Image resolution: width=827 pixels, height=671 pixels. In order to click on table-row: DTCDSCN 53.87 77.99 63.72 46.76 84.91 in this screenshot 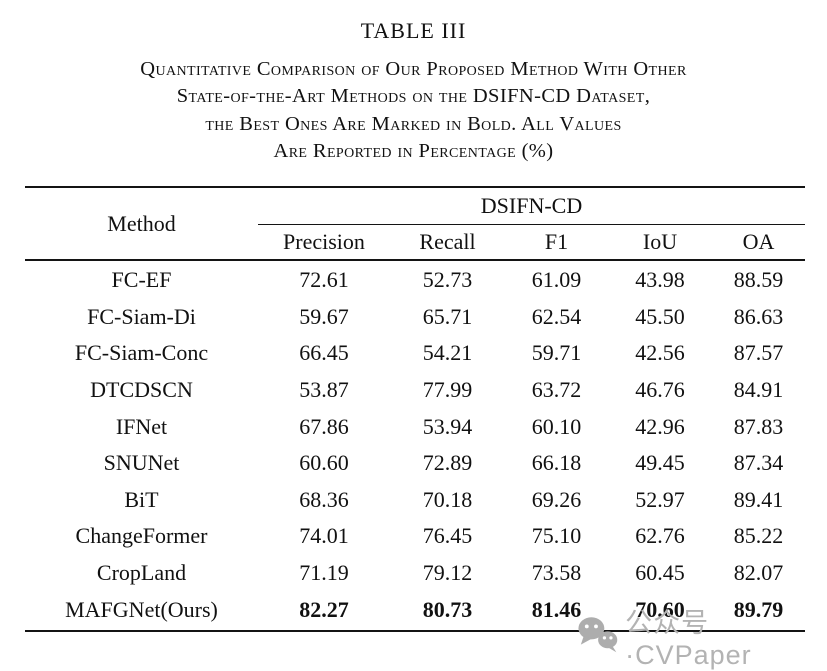, I will do `click(415, 390)`.